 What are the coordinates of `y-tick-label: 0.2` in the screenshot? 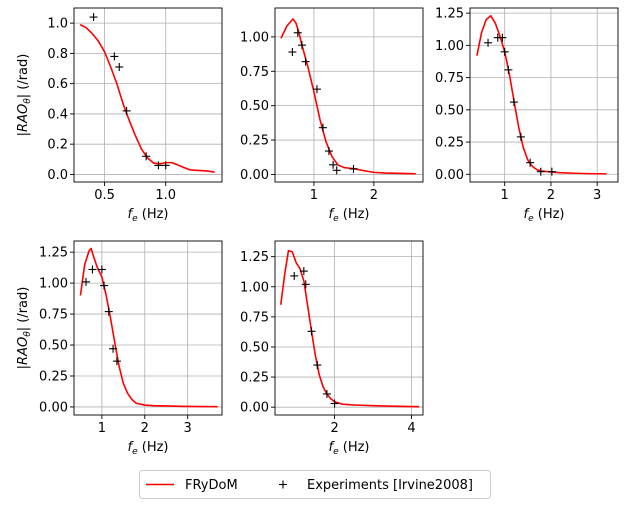 It's located at (57, 145).